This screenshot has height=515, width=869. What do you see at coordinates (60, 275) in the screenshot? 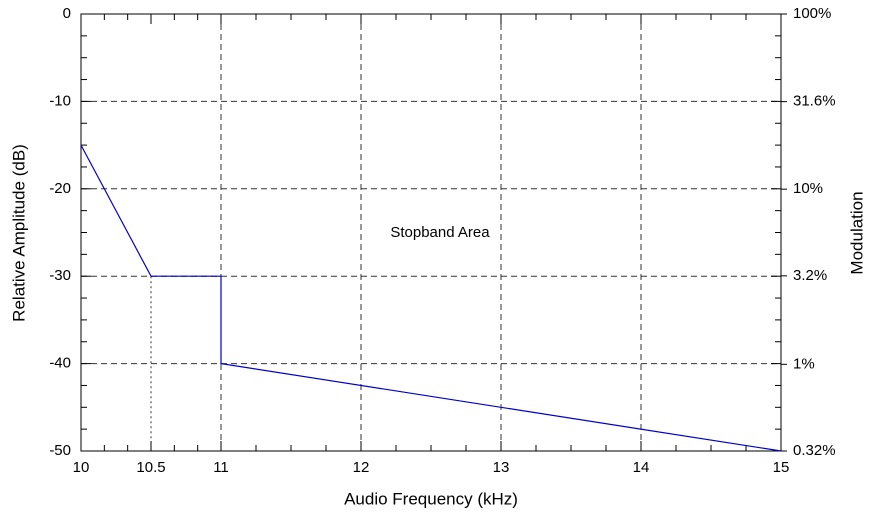
I see `y-tick-label: -30` at bounding box center [60, 275].